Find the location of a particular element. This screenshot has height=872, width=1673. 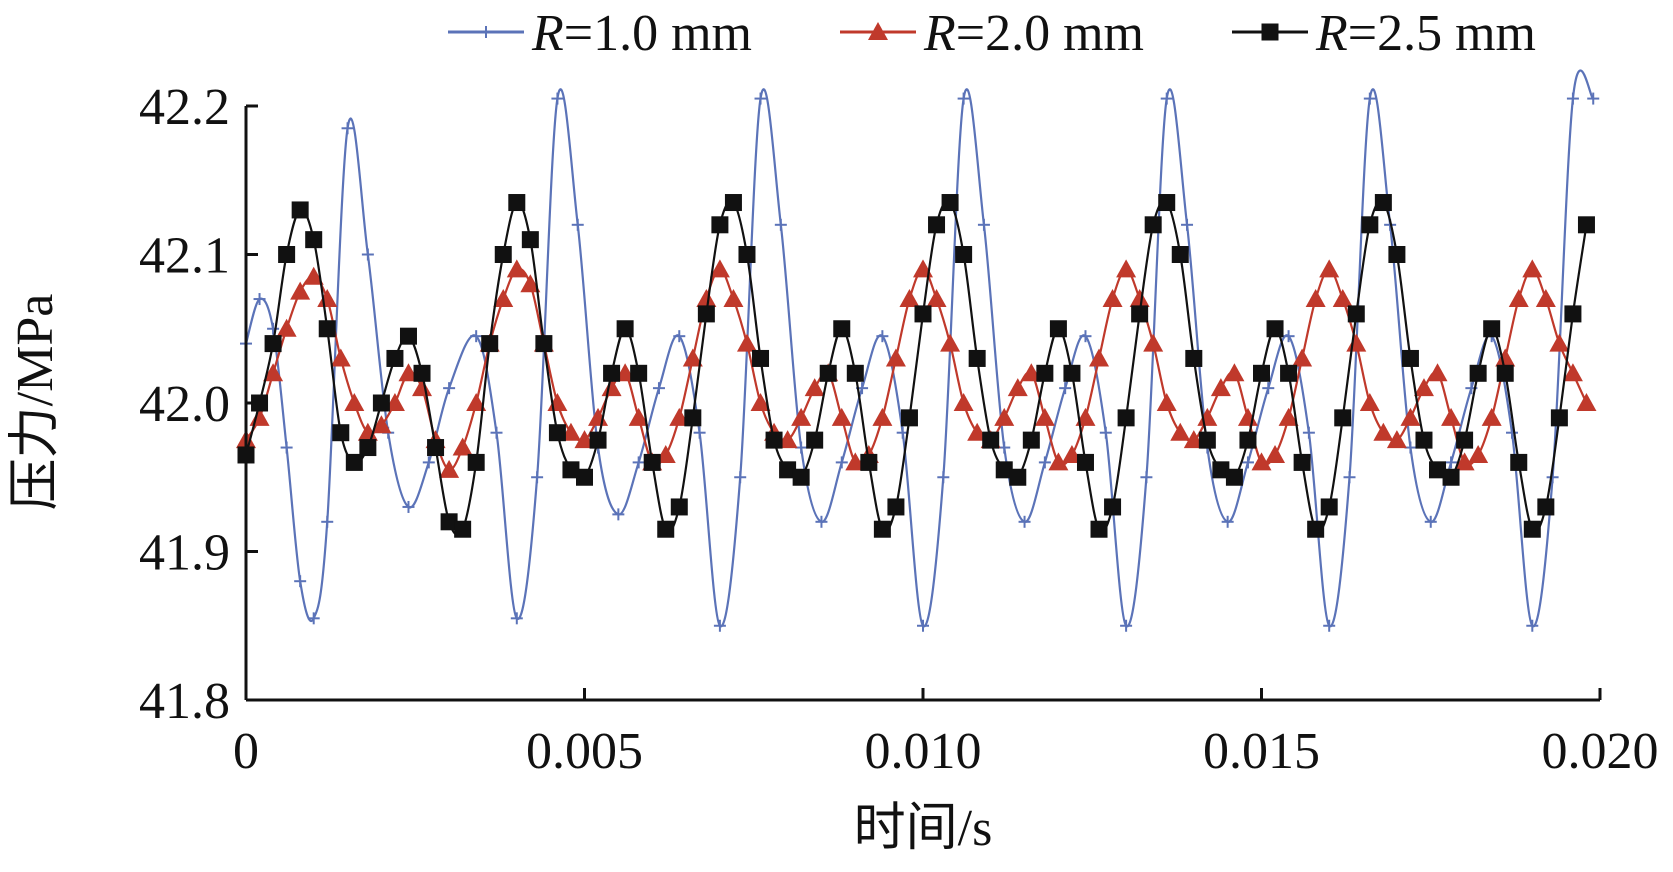

legend-label: R=1.0 mm is located at coordinates (641, 33).